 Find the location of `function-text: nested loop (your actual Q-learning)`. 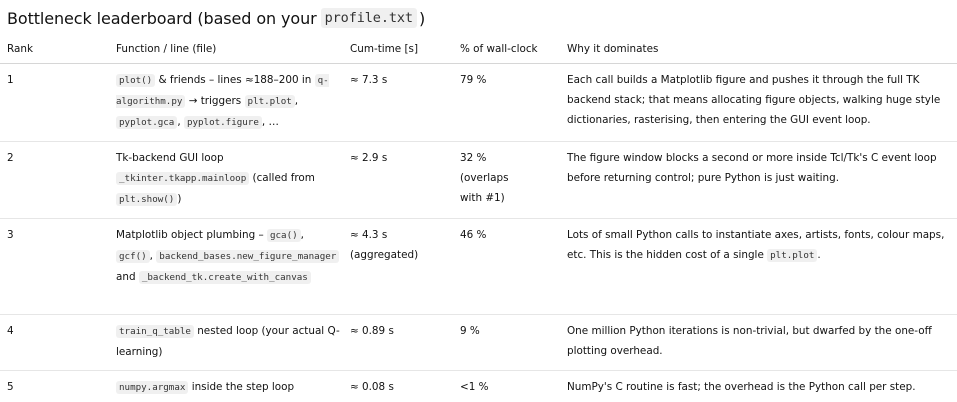

function-text: nested loop (your actual Q-learning) is located at coordinates (228, 341).